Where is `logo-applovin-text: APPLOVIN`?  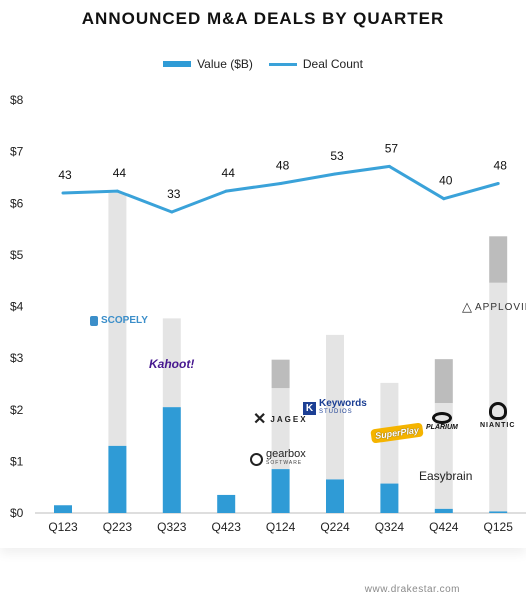 logo-applovin-text: APPLOVIN is located at coordinates (500, 307).